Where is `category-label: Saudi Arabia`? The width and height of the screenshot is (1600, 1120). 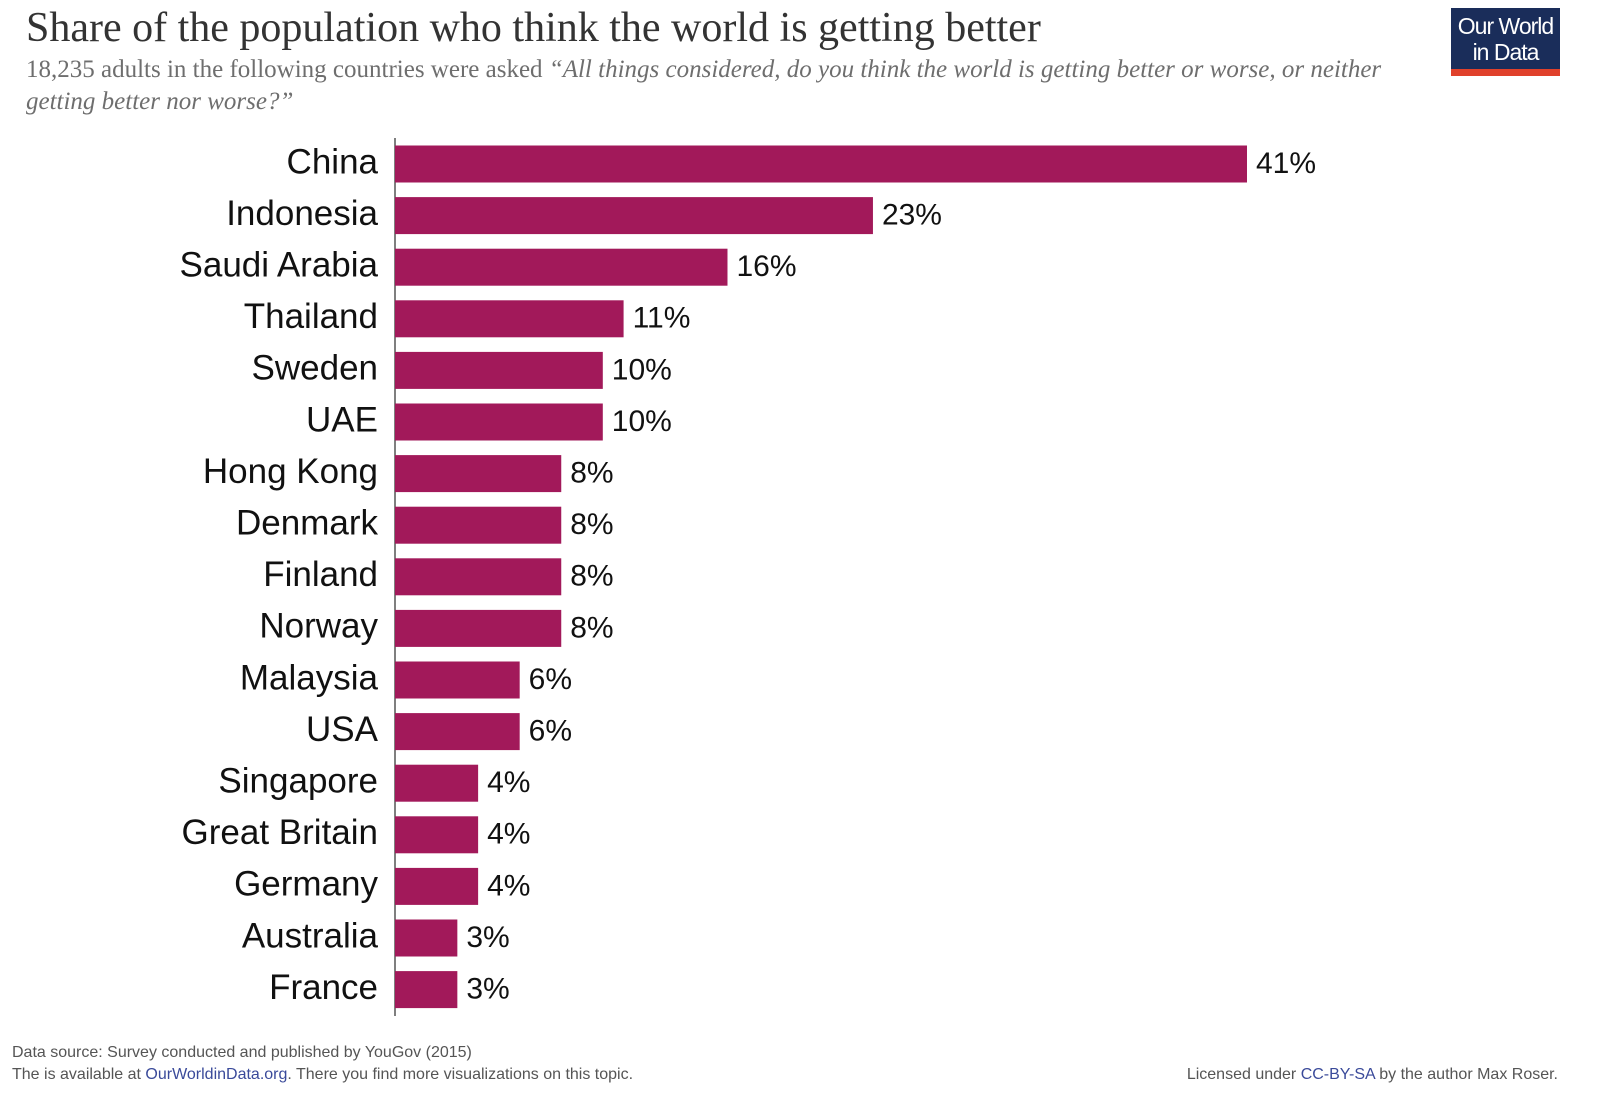
category-label: Saudi Arabia is located at coordinates (279, 264).